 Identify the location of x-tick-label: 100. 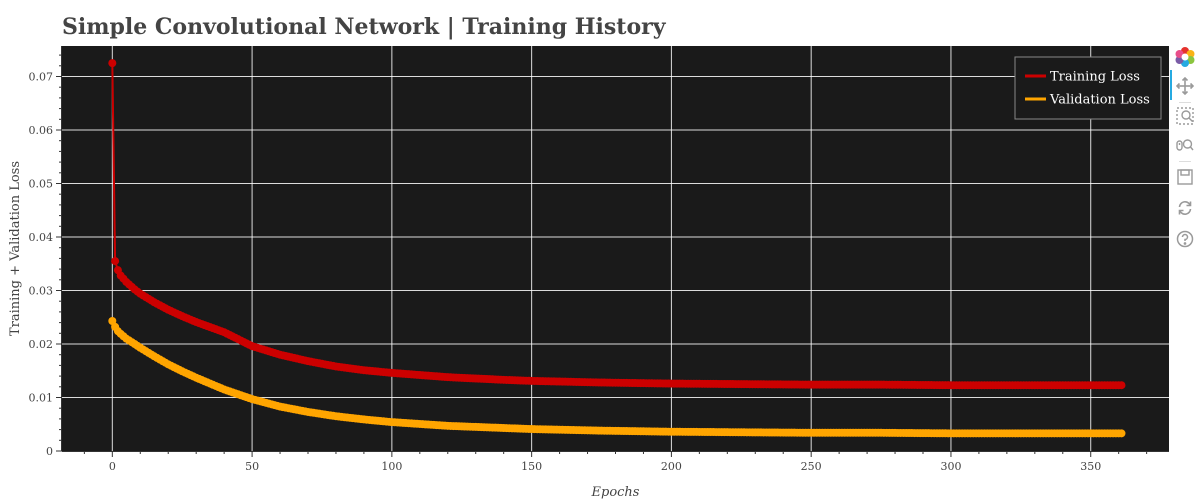
(391, 466).